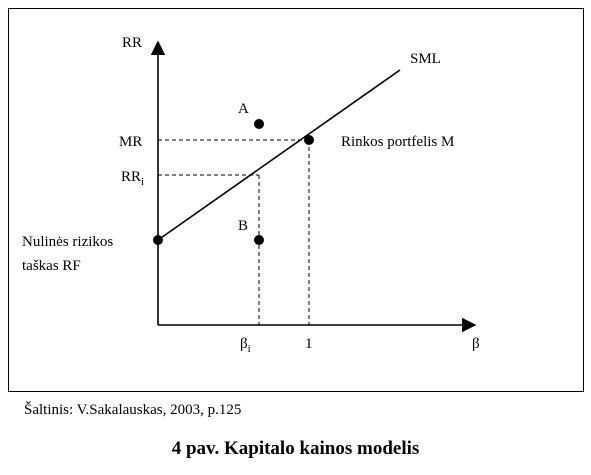 The height and width of the screenshot is (475, 591). I want to click on point-b-label: B, so click(243, 226).